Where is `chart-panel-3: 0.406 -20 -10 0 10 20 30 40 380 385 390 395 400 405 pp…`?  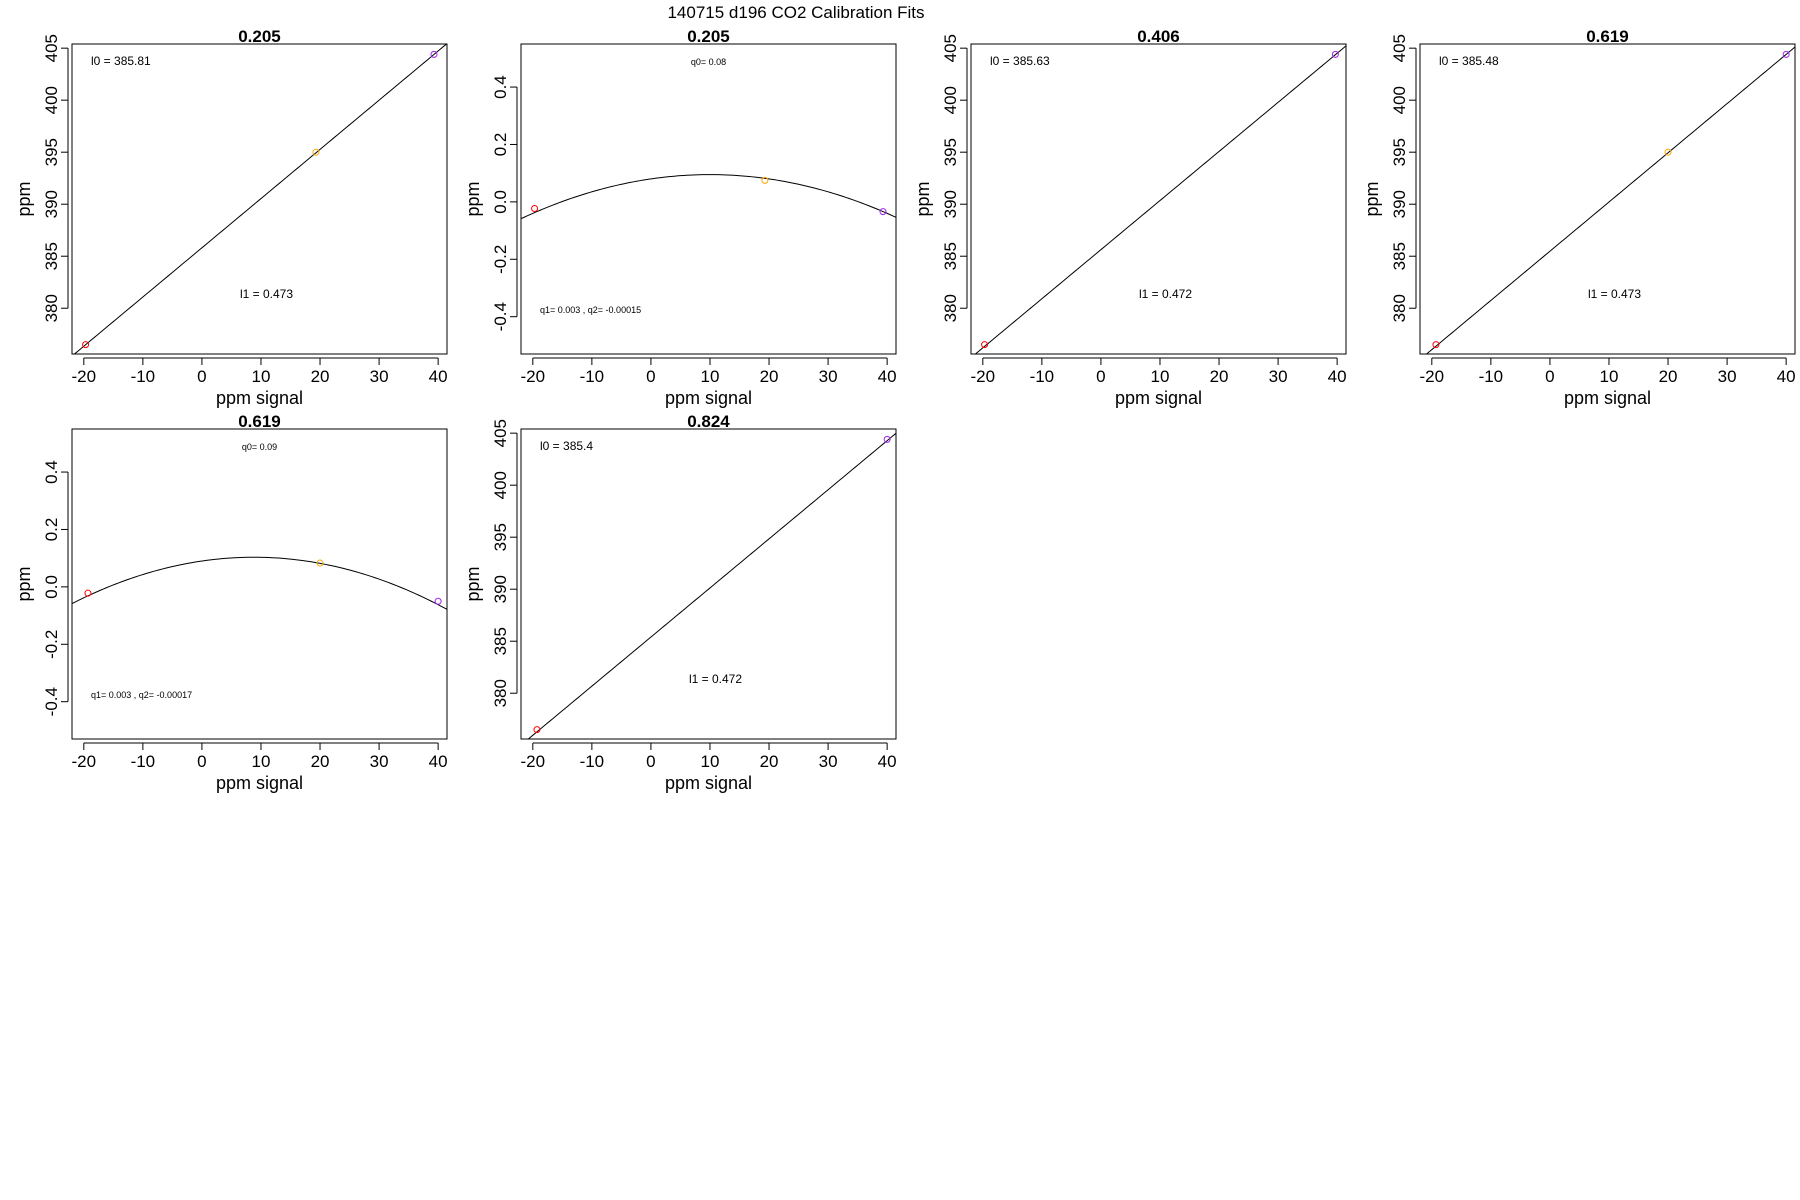 chart-panel-3: 0.406 -20 -10 0 10 20 30 40 380 385 390 395 400 405 pp… is located at coordinates (1130, 217).